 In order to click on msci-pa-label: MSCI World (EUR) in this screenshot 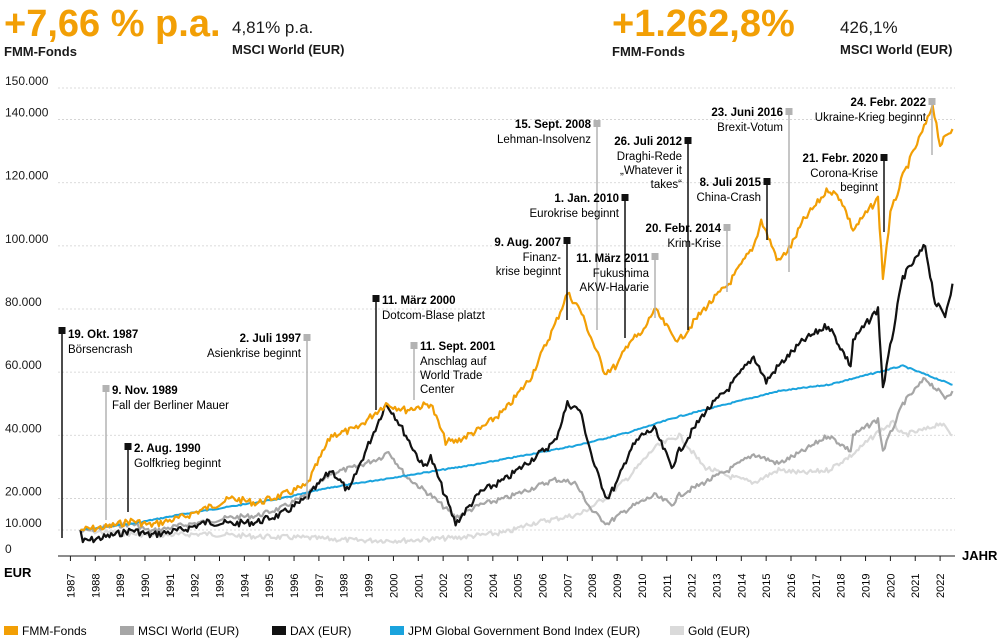, I will do `click(288, 49)`.